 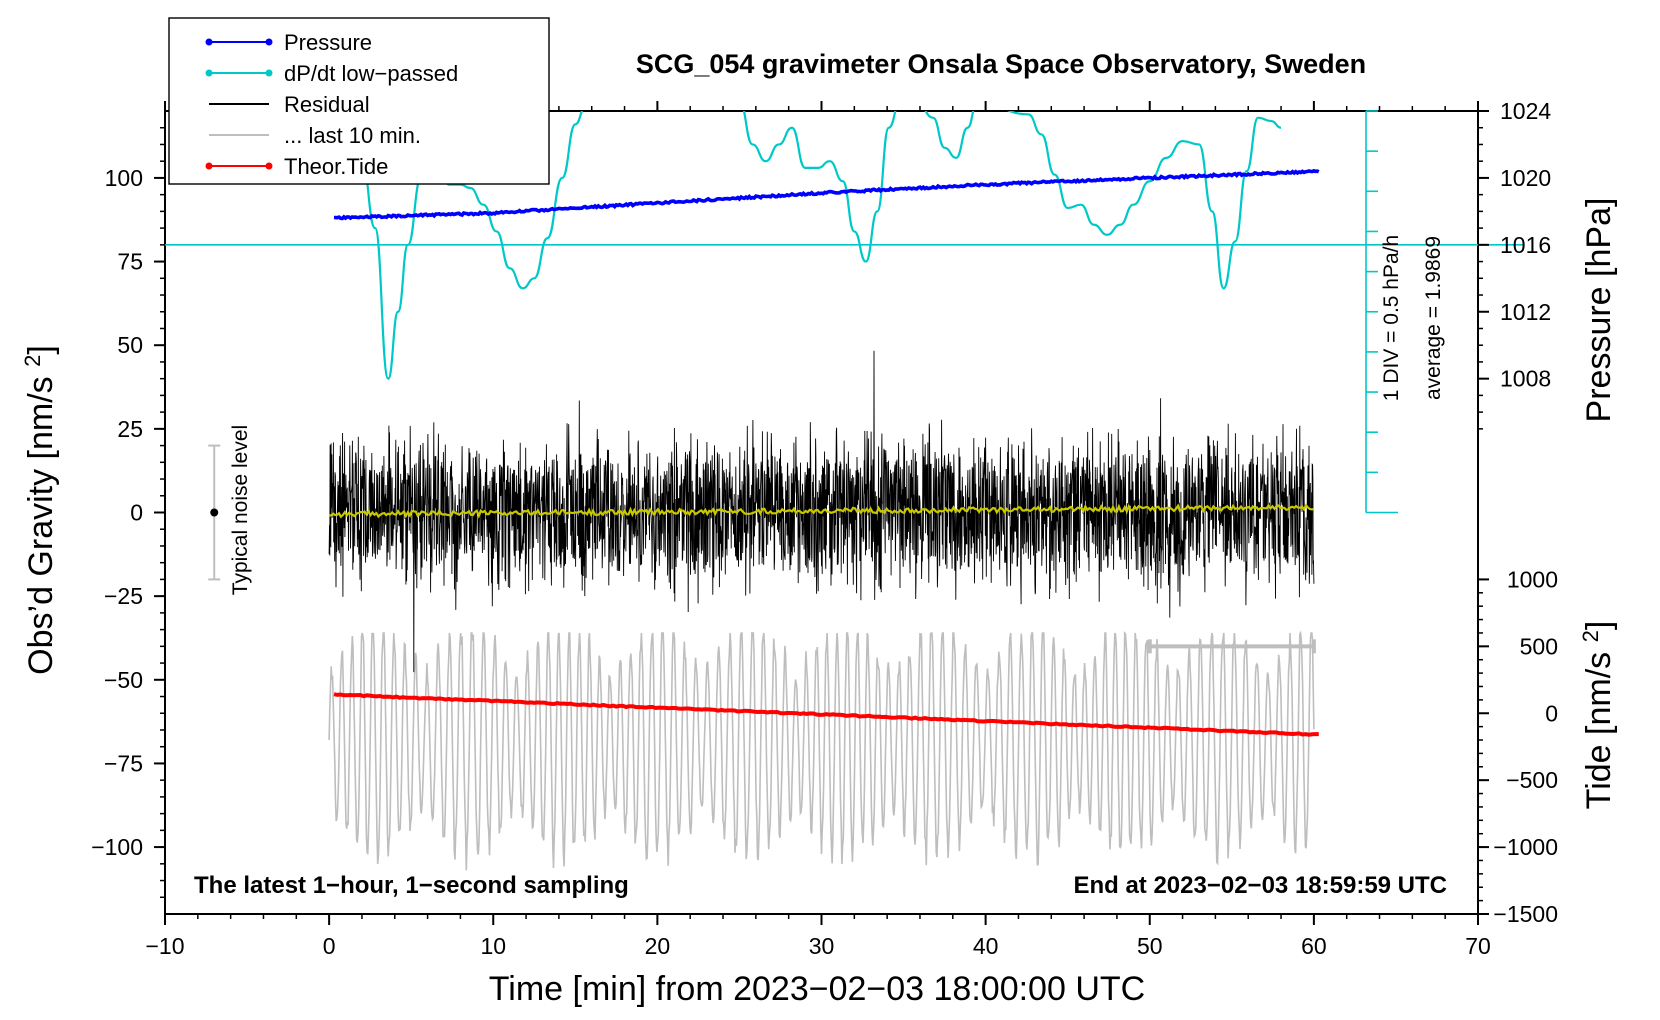 I want to click on legend-label: Residual, so click(x=327, y=104).